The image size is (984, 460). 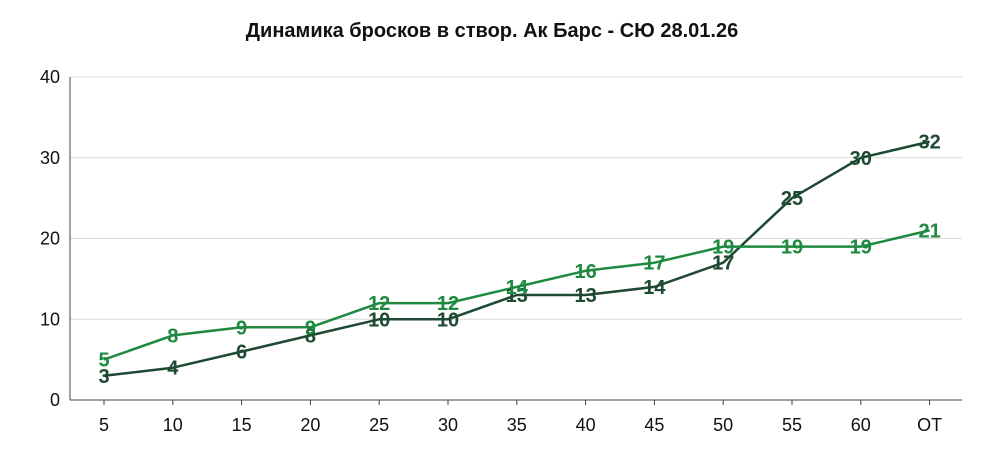 I want to click on data-label-series-1: 25, so click(x=792, y=199).